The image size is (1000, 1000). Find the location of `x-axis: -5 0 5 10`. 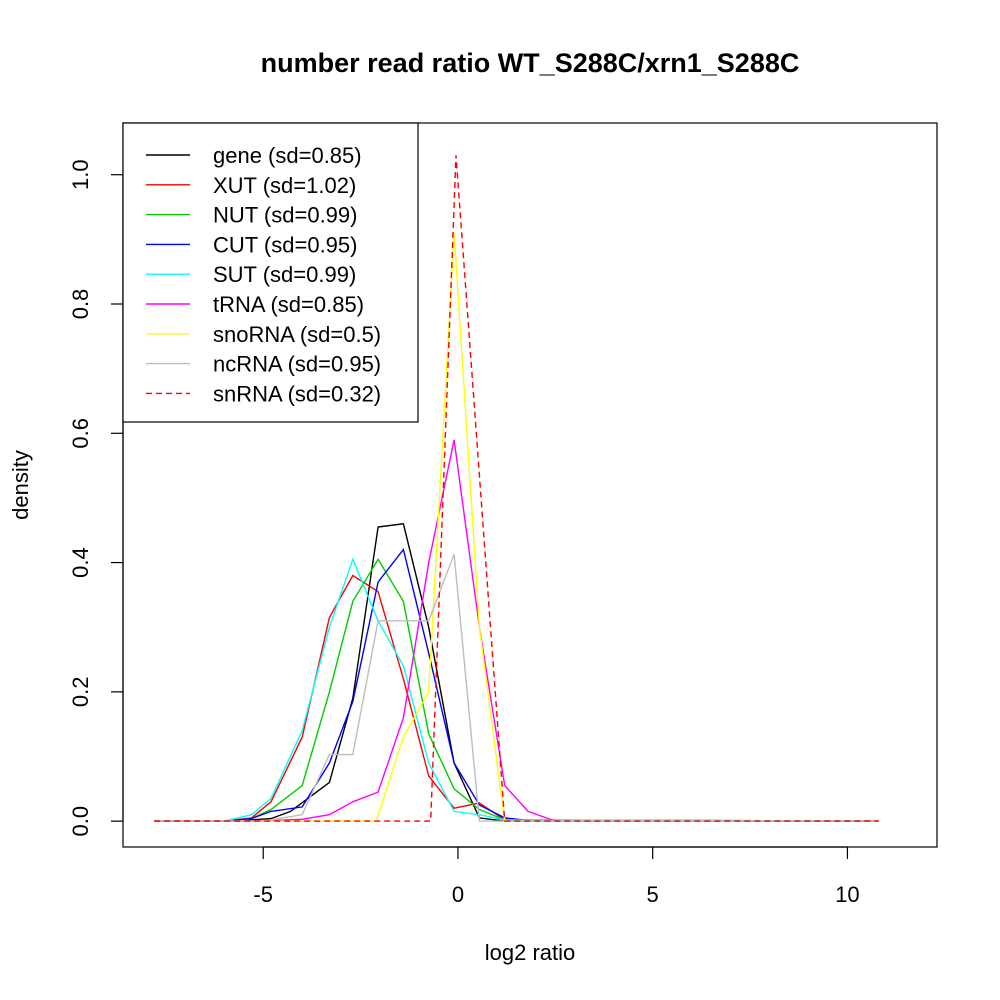

x-axis: -5 0 5 10 is located at coordinates (556, 876).